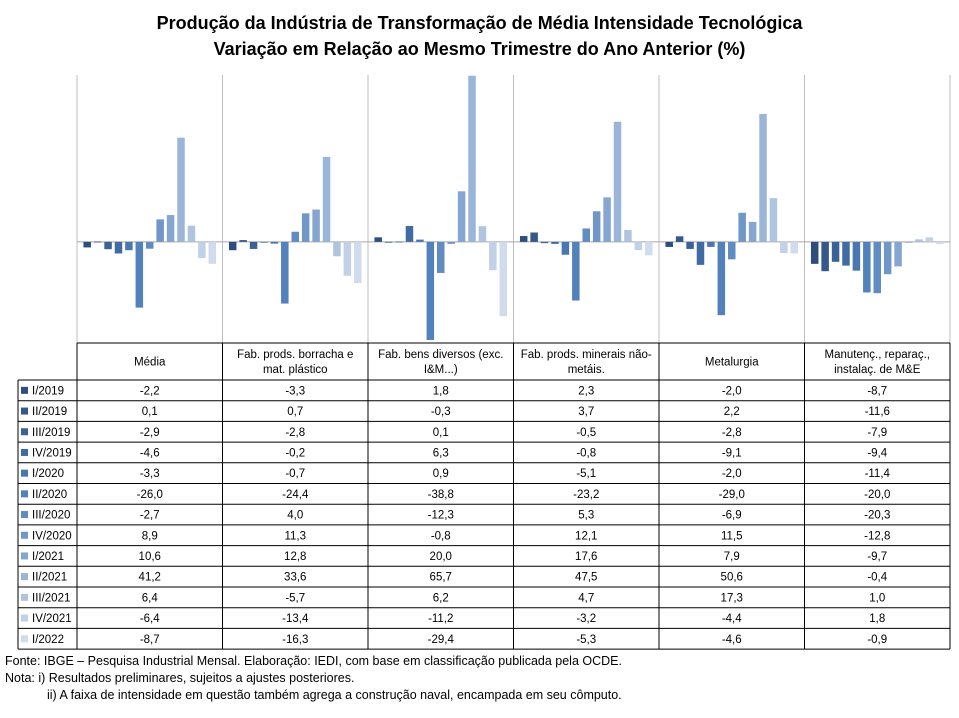 The width and height of the screenshot is (959, 718). I want to click on legend-label: II/2020, so click(49, 495).